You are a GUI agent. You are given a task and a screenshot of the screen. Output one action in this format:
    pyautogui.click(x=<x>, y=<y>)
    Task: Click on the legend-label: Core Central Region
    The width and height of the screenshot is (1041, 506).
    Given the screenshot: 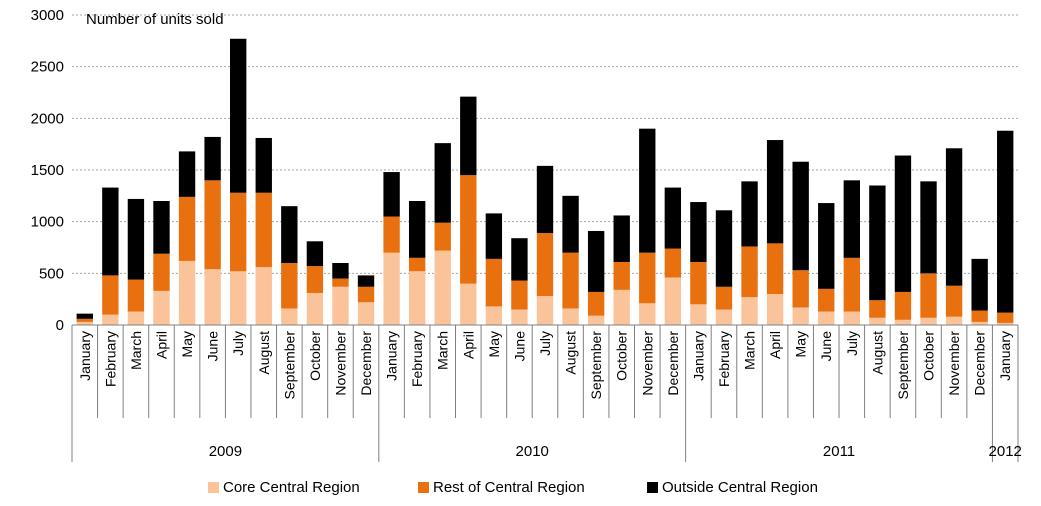 What is the action you would take?
    pyautogui.click(x=291, y=487)
    